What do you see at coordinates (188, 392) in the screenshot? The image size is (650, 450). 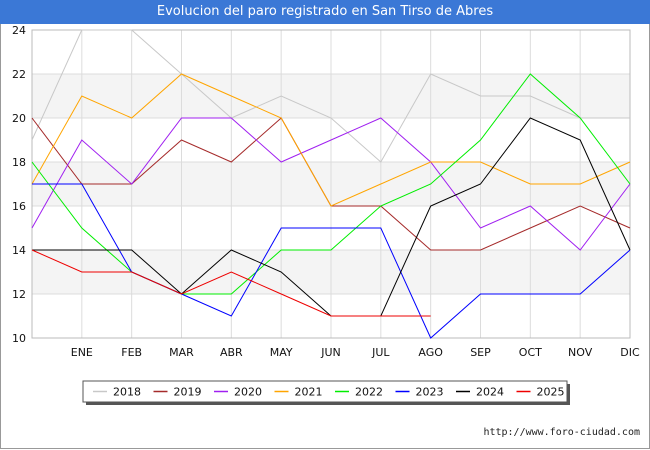 I see `legend-label-2019: 2019` at bounding box center [188, 392].